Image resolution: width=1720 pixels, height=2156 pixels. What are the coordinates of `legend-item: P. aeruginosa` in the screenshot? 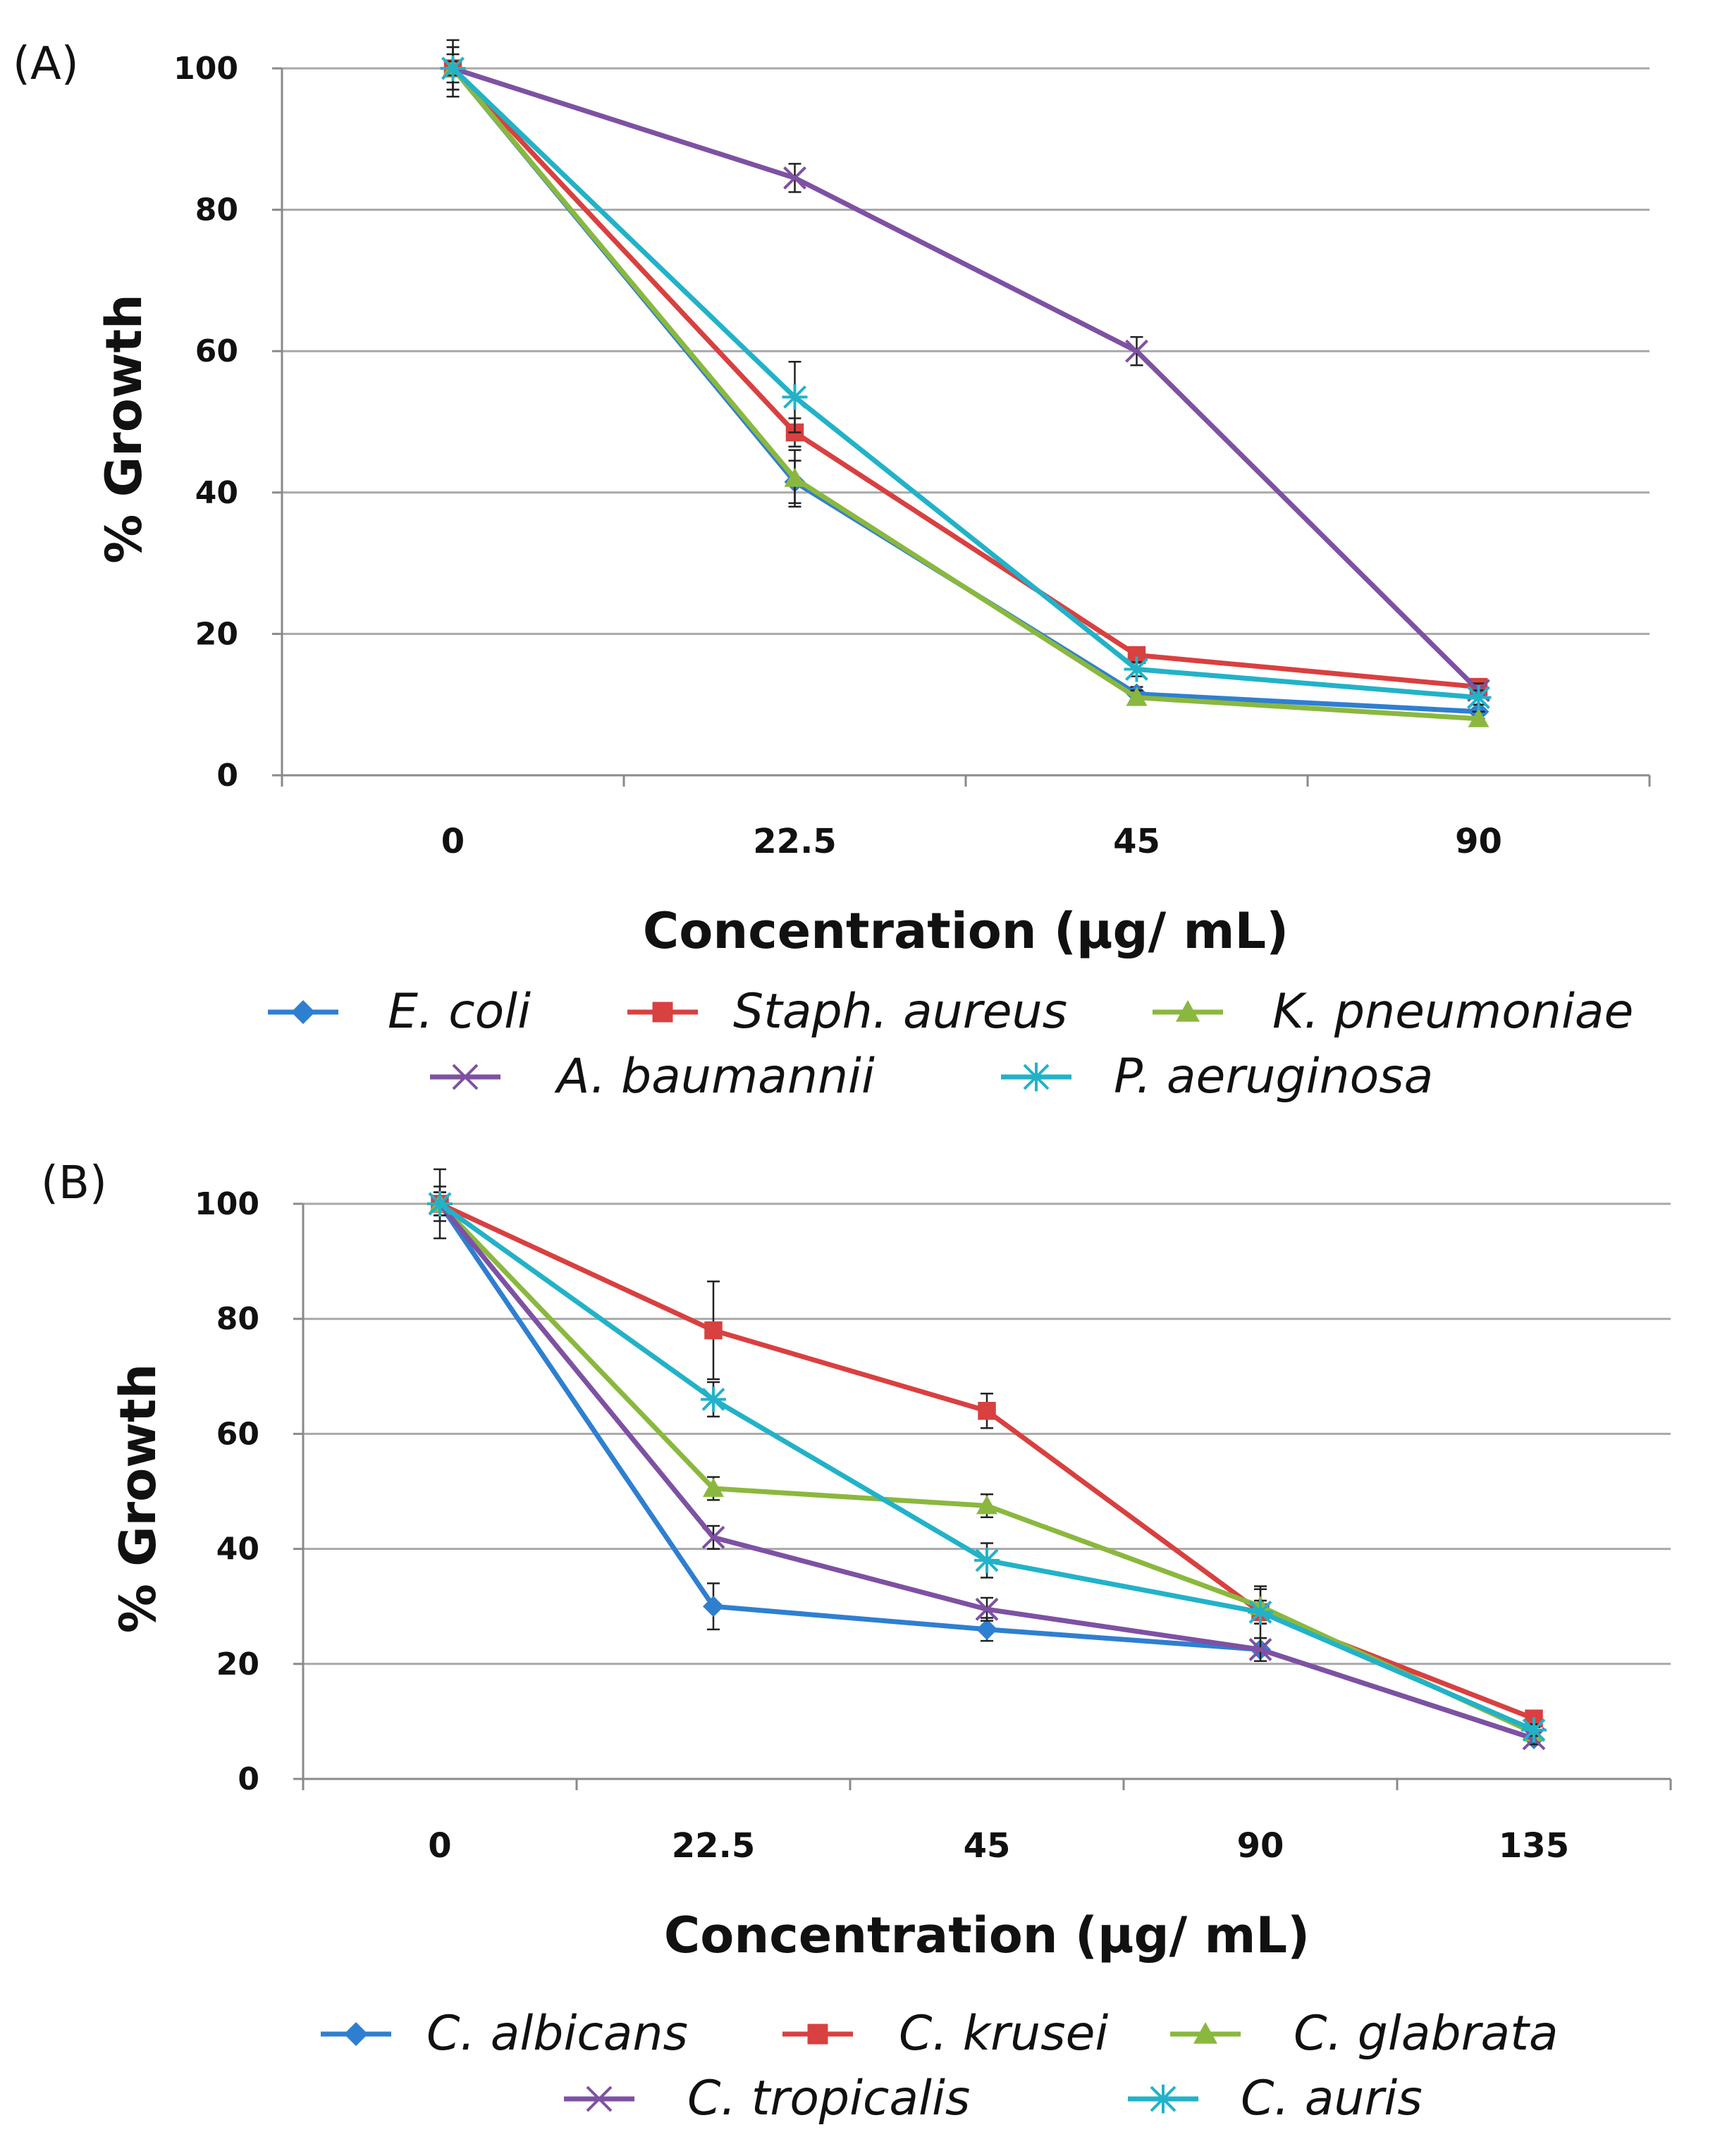 It's located at (1217, 1076).